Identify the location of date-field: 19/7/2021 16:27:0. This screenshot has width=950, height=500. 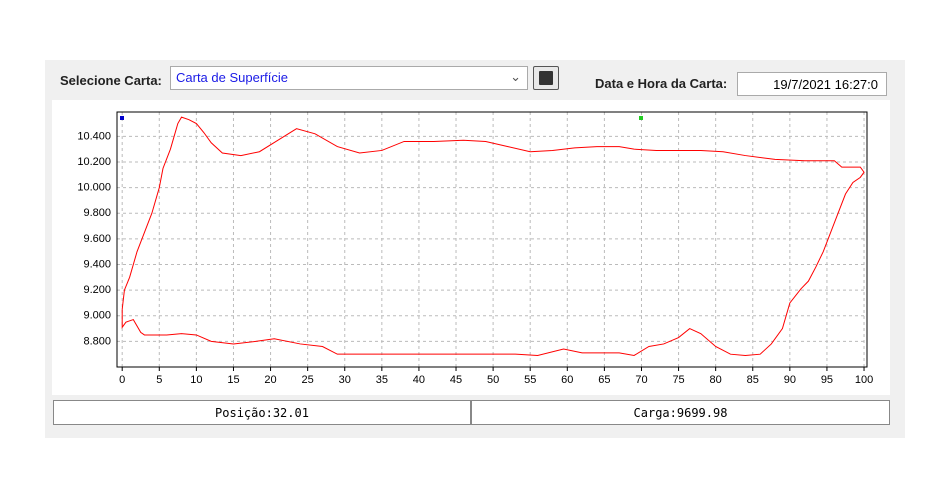
(812, 84).